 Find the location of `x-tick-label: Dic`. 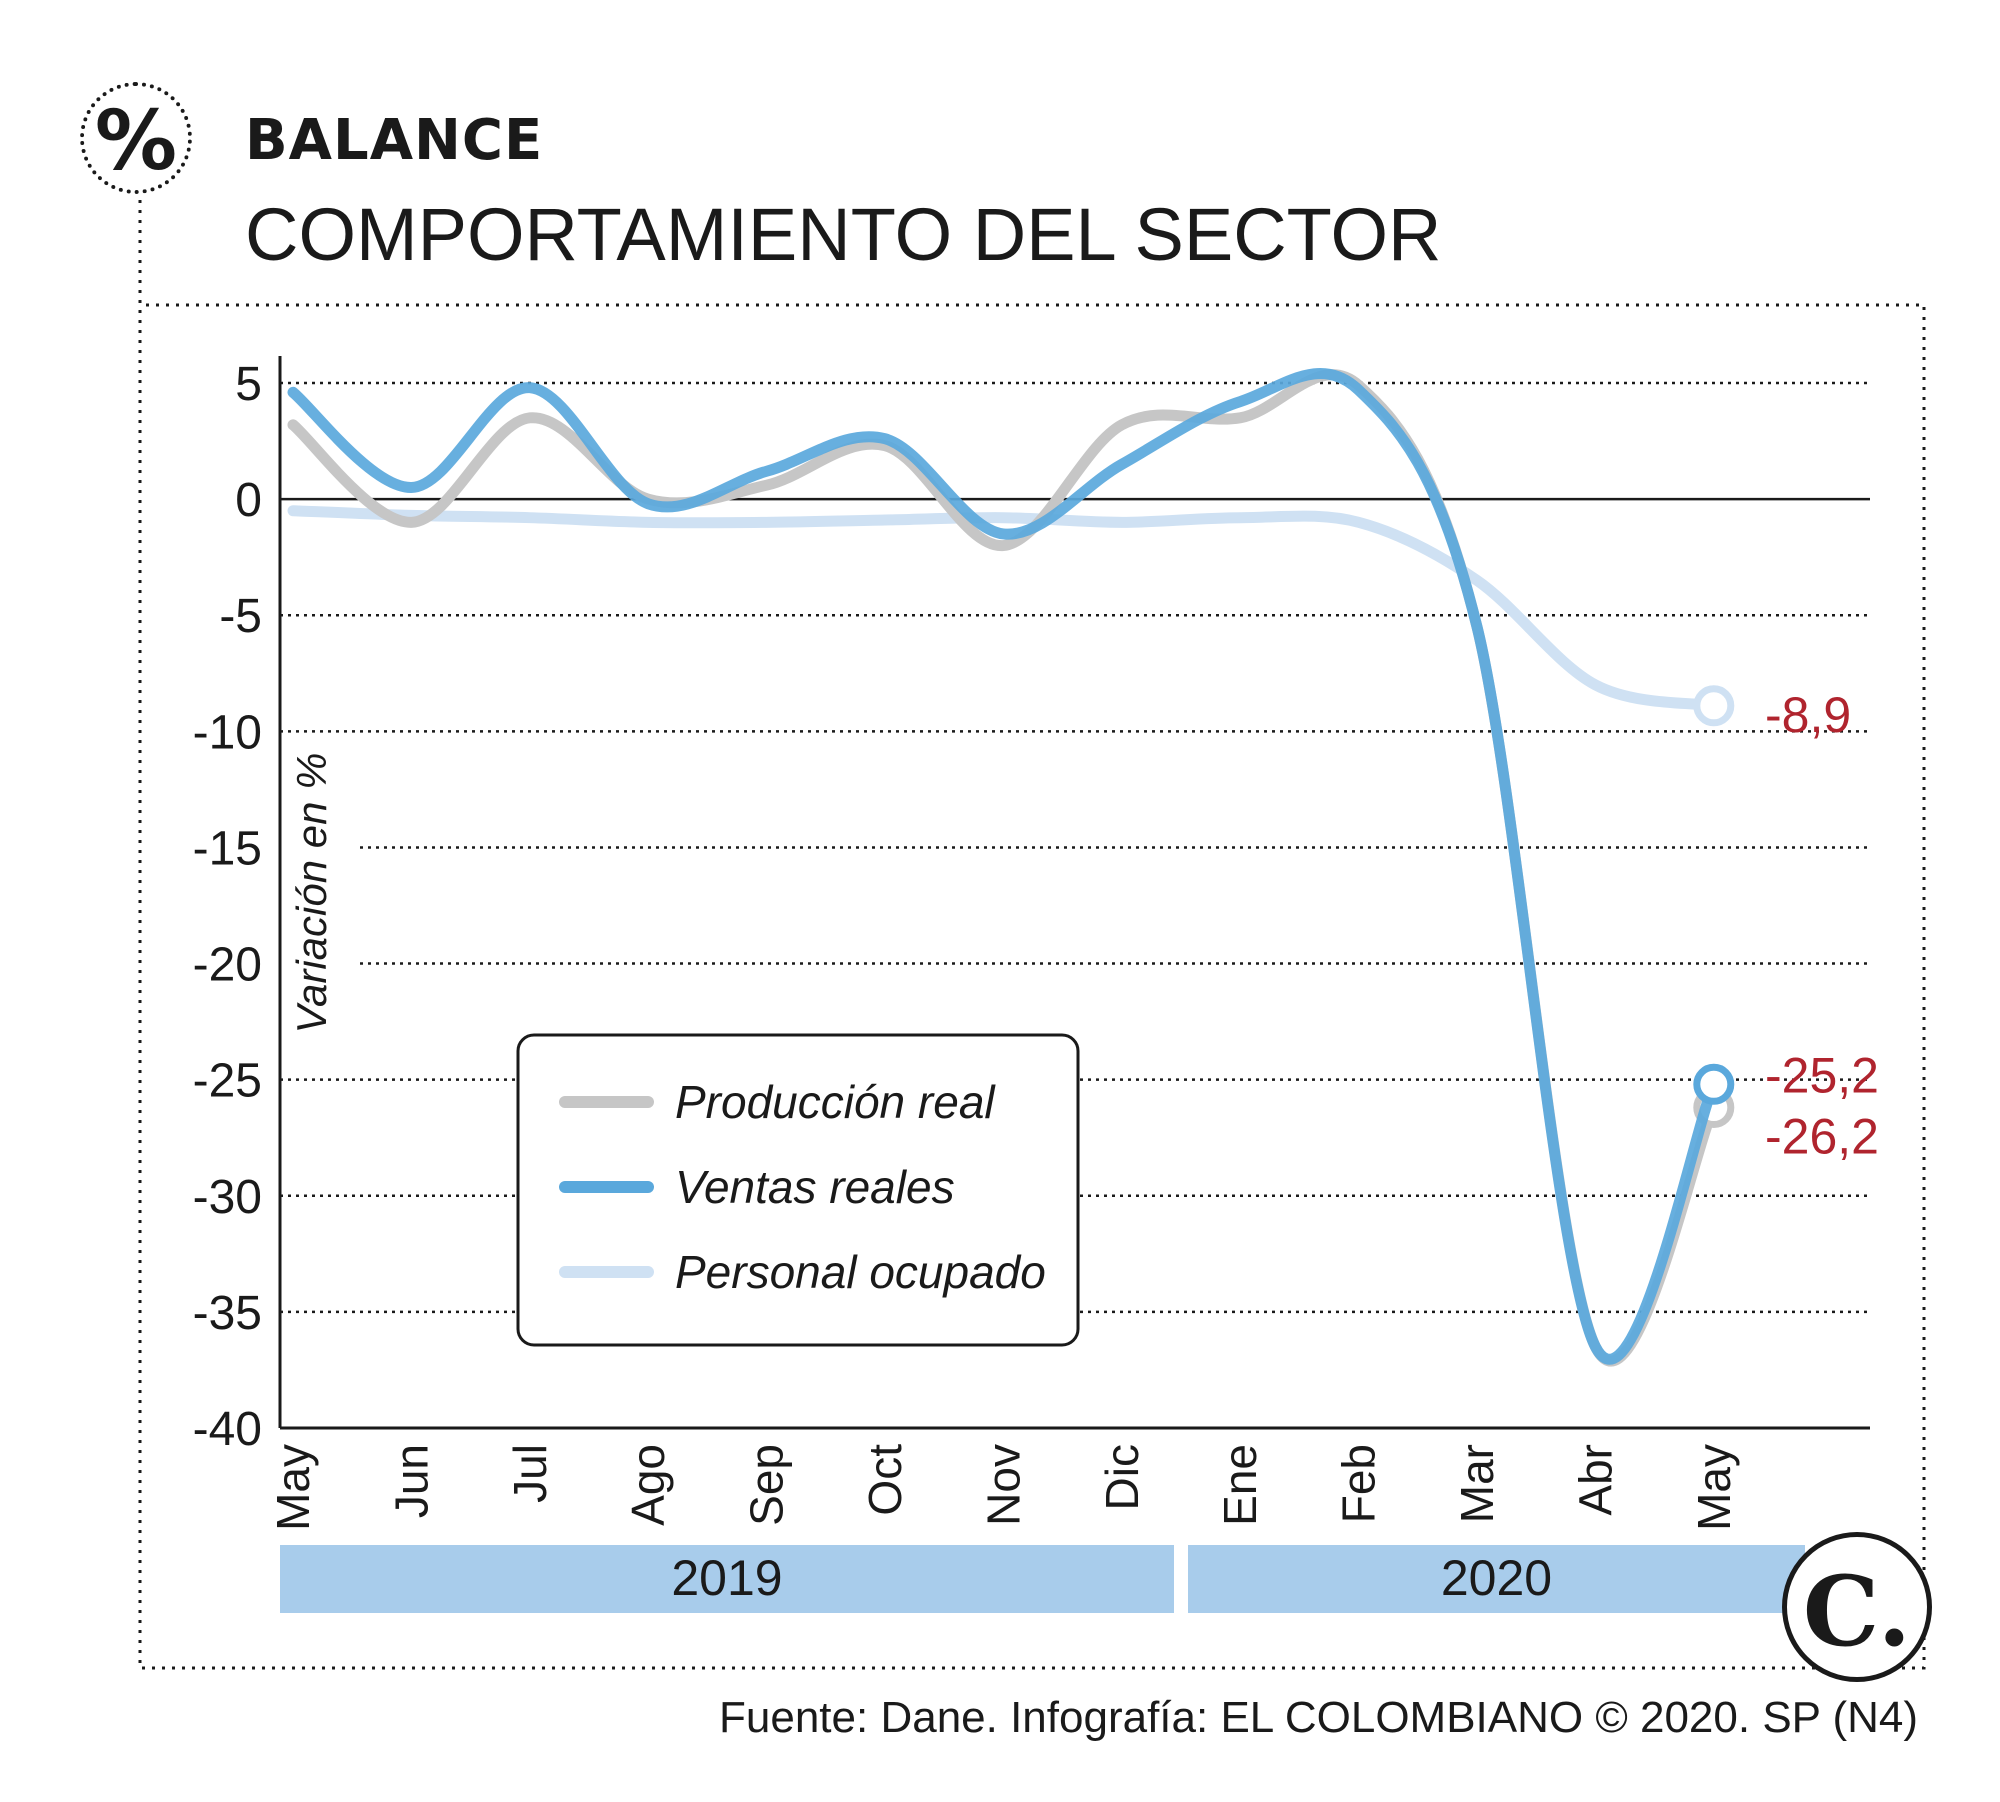

x-tick-label: Dic is located at coordinates (1122, 1477).